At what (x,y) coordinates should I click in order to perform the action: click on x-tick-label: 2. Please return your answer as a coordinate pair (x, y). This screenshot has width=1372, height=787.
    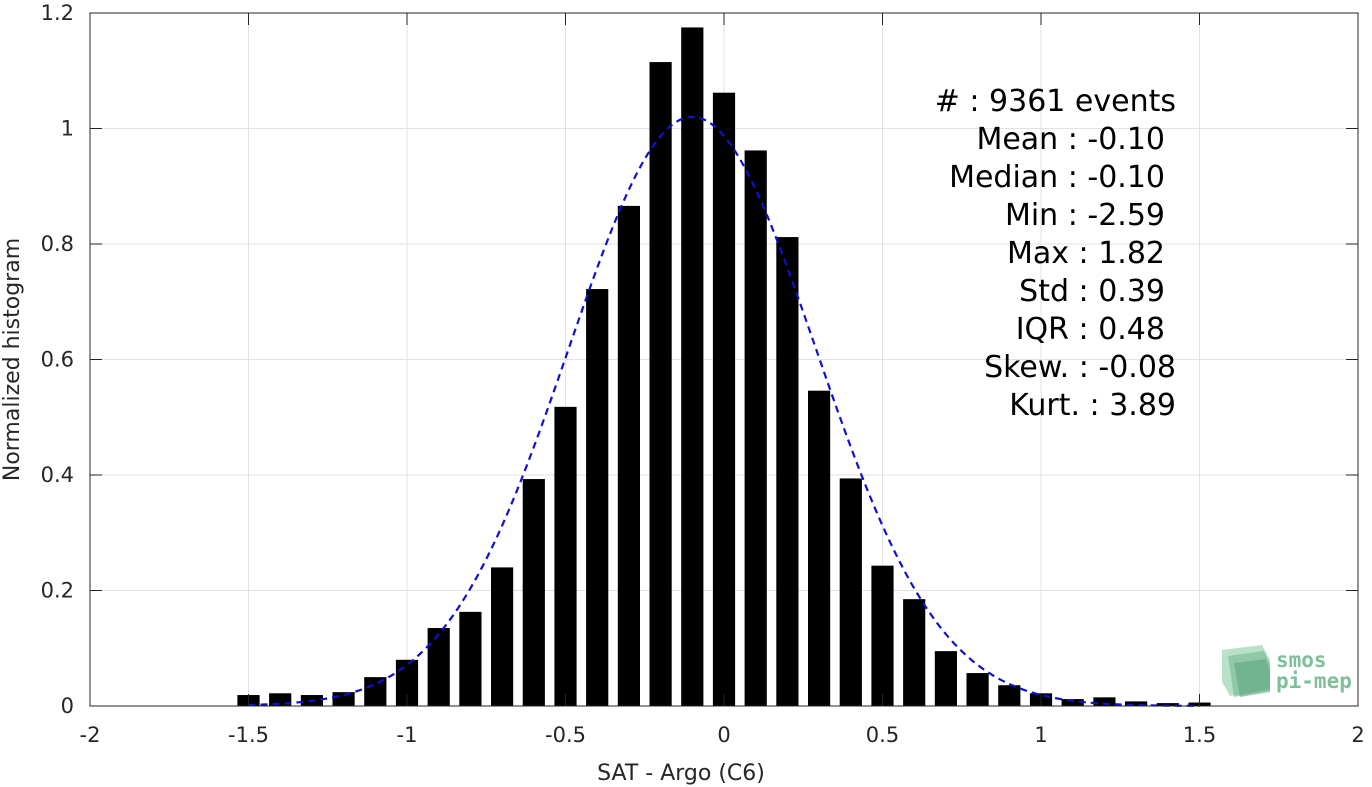
    Looking at the image, I should click on (1357, 735).